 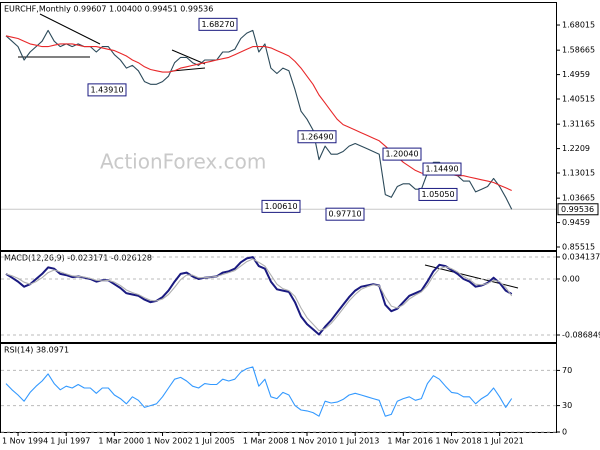 I want to click on y-tick-label: 1.4959, so click(x=576, y=74).